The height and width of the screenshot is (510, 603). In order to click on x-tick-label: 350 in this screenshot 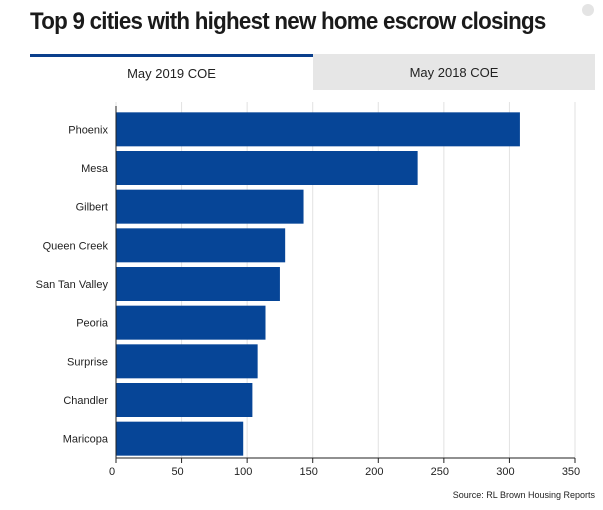, I will do `click(571, 472)`.